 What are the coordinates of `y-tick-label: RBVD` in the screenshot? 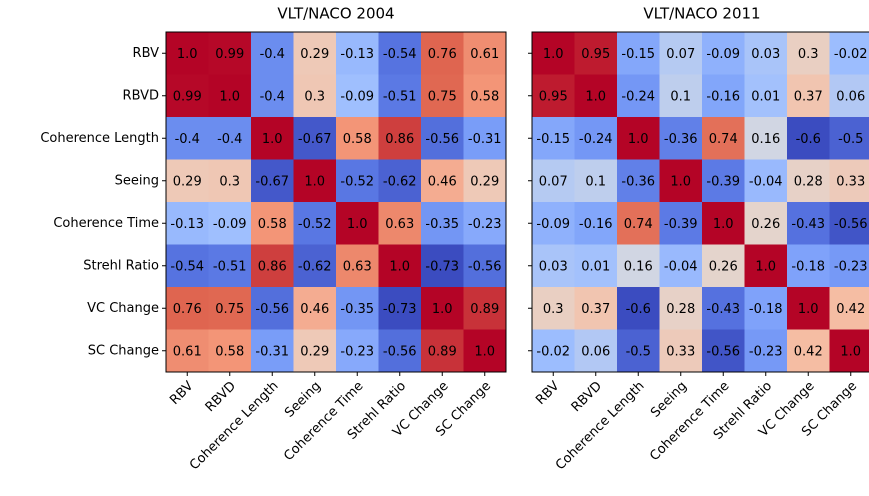 It's located at (141, 95).